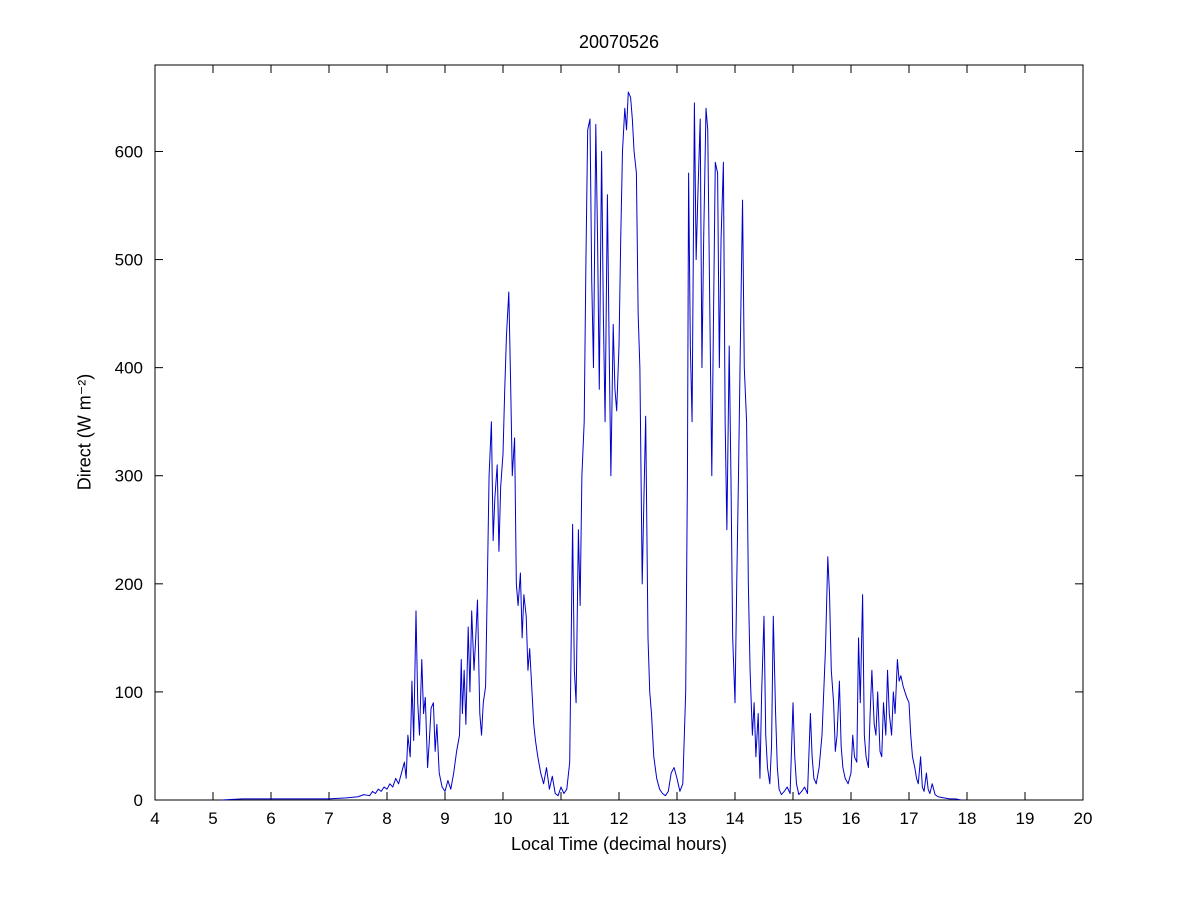 The image size is (1200, 900). What do you see at coordinates (909, 818) in the screenshot?
I see `x-tick-label: 17` at bounding box center [909, 818].